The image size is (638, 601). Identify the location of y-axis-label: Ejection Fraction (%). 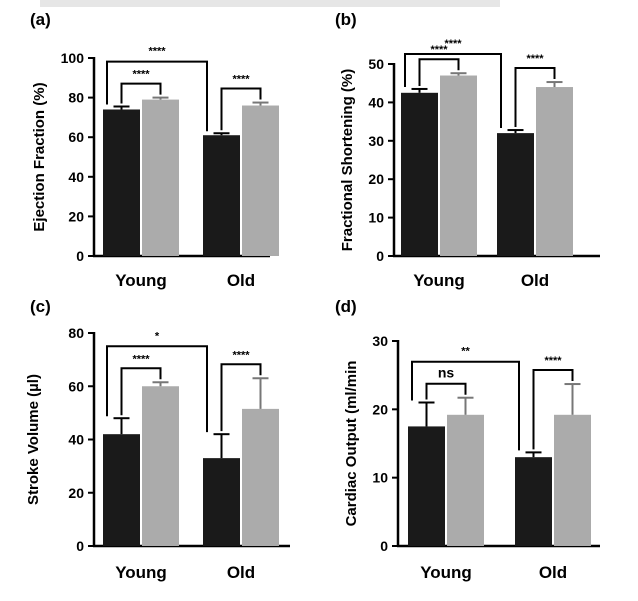
(39, 156).